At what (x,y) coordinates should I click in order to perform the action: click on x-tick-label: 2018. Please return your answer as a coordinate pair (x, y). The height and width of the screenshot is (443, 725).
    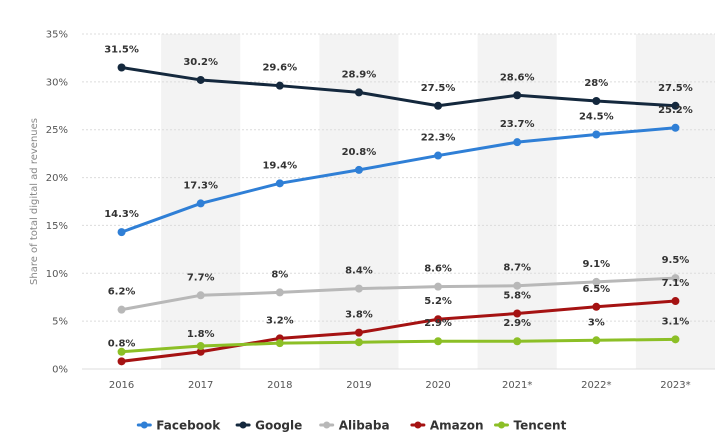
    Looking at the image, I should click on (279, 385).